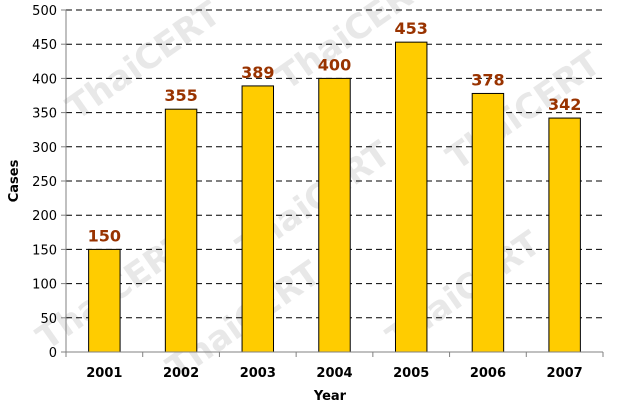 The image size is (623, 409). Describe the element at coordinates (565, 373) in the screenshot. I see `x-tick-label: 2007` at that location.